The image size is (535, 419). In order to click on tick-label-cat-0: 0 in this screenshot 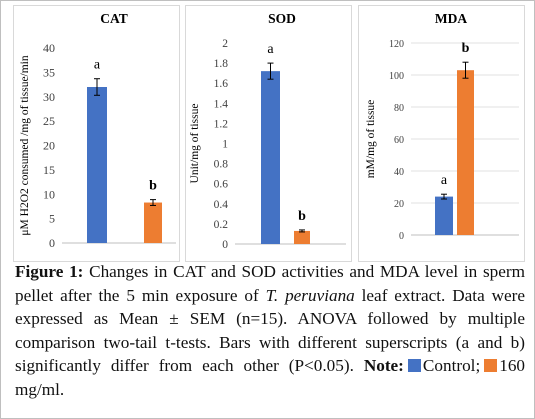, I will do `click(52, 243)`.